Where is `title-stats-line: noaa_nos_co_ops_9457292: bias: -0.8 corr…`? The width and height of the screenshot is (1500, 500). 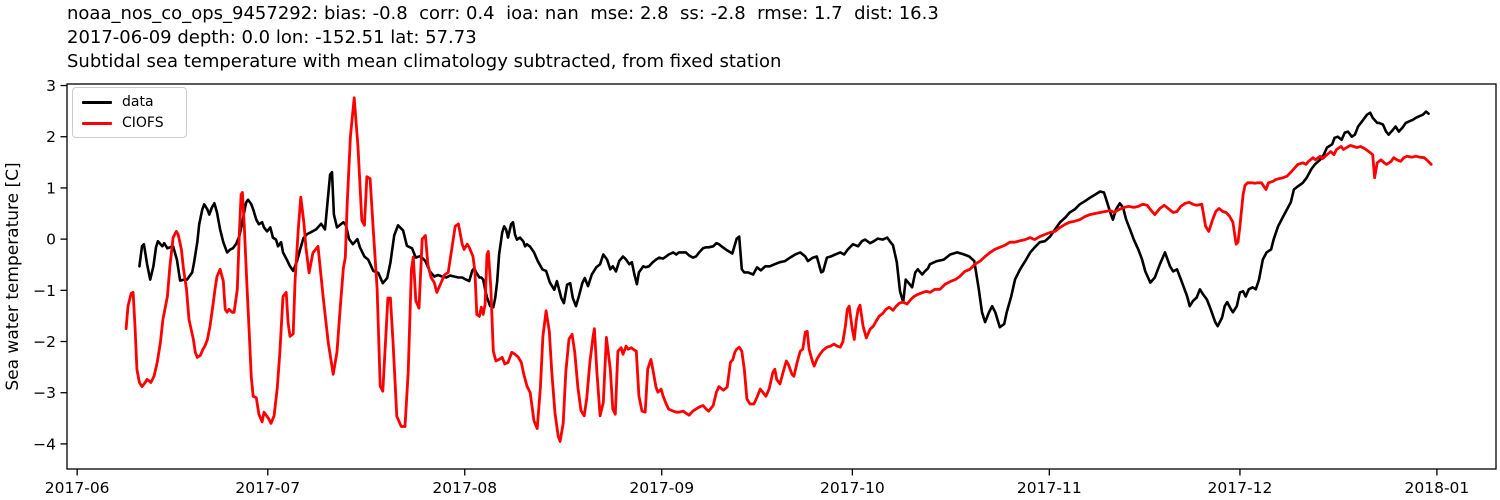 title-stats-line: noaa_nos_co_ops_9457292: bias: -0.8 corr… is located at coordinates (503, 13).